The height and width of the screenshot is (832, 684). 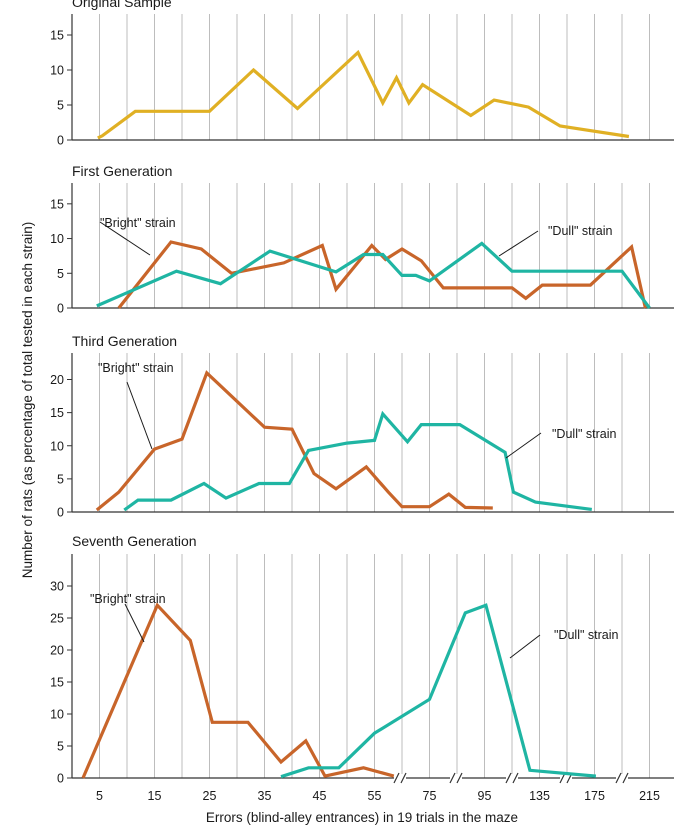 I want to click on x-tick-label: 175, so click(x=594, y=796).